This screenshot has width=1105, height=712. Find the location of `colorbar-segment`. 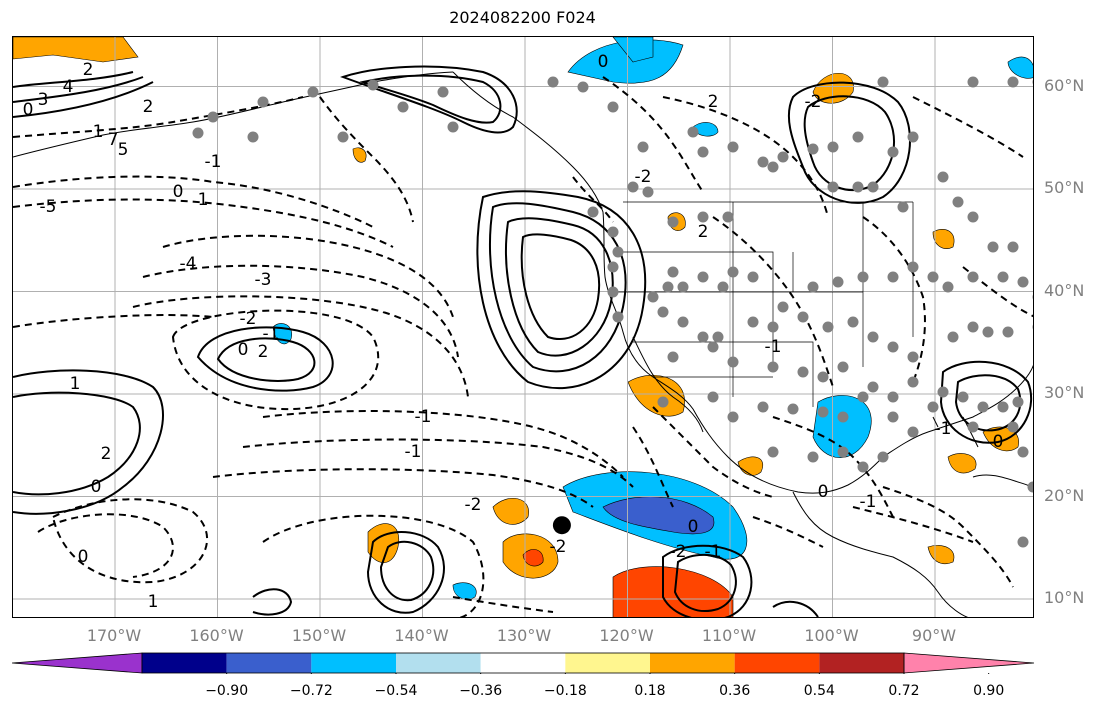

colorbar-segment is located at coordinates (607, 663).